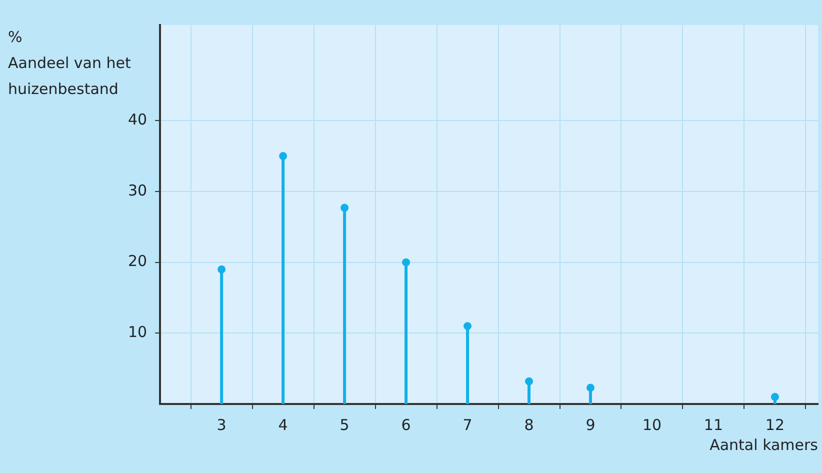  I want to click on x-tick-label: 10, so click(652, 425).